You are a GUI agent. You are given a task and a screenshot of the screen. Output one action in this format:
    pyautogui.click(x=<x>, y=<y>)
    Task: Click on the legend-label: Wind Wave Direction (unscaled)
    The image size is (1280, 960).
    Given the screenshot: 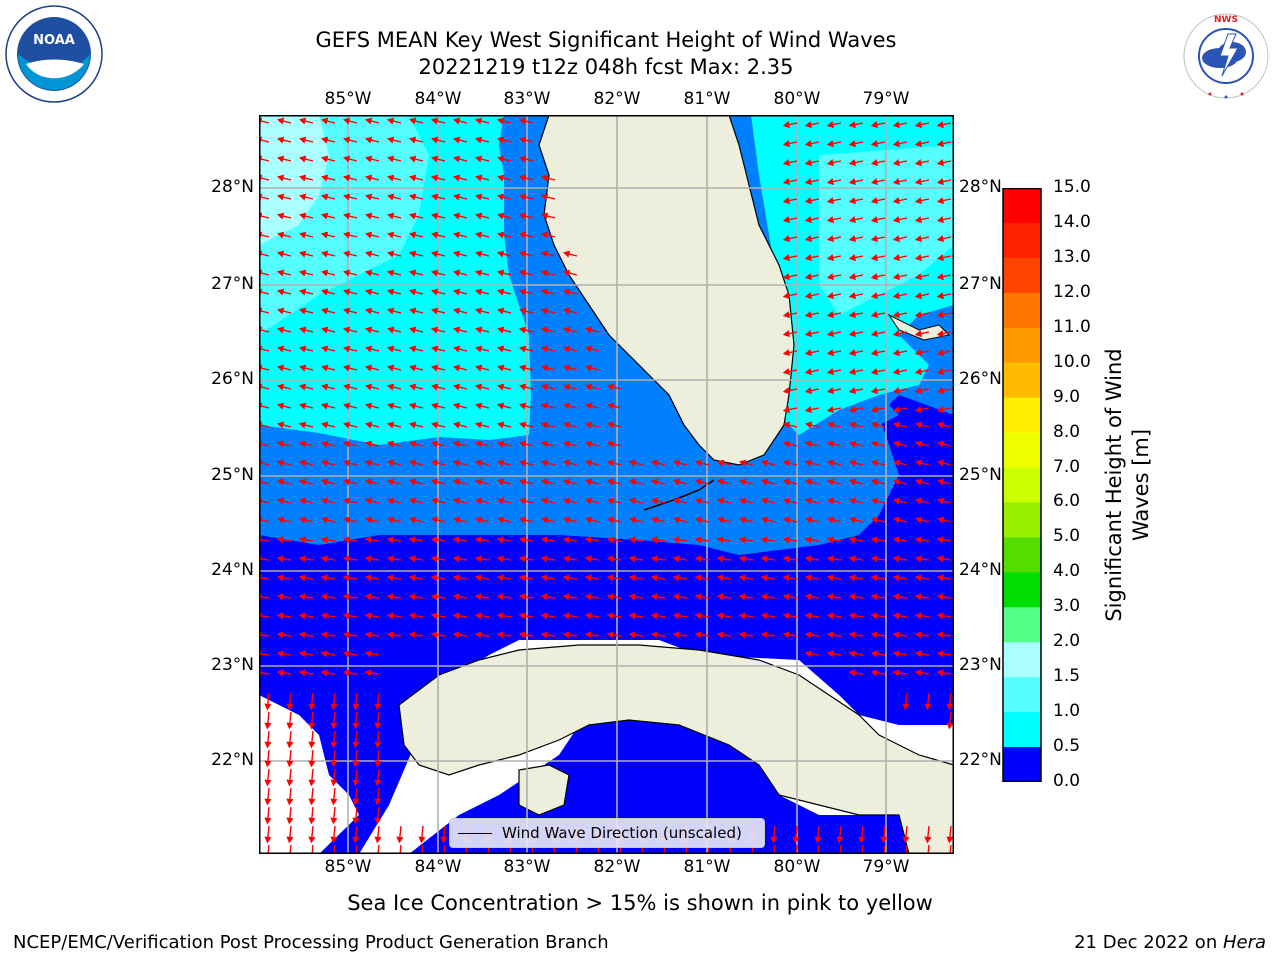 What is the action you would take?
    pyautogui.click(x=622, y=833)
    